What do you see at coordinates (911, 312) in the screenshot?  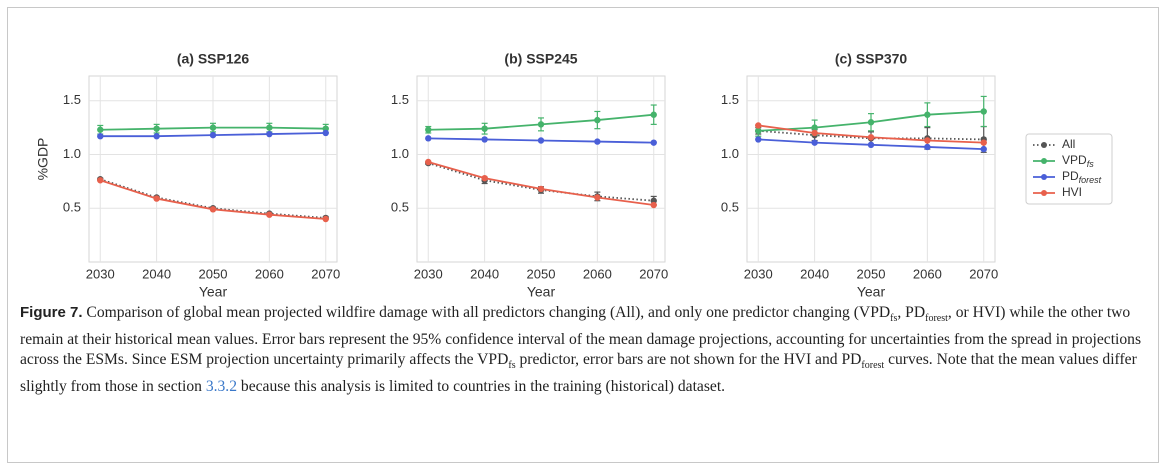 I see `caption-text: , PD` at bounding box center [911, 312].